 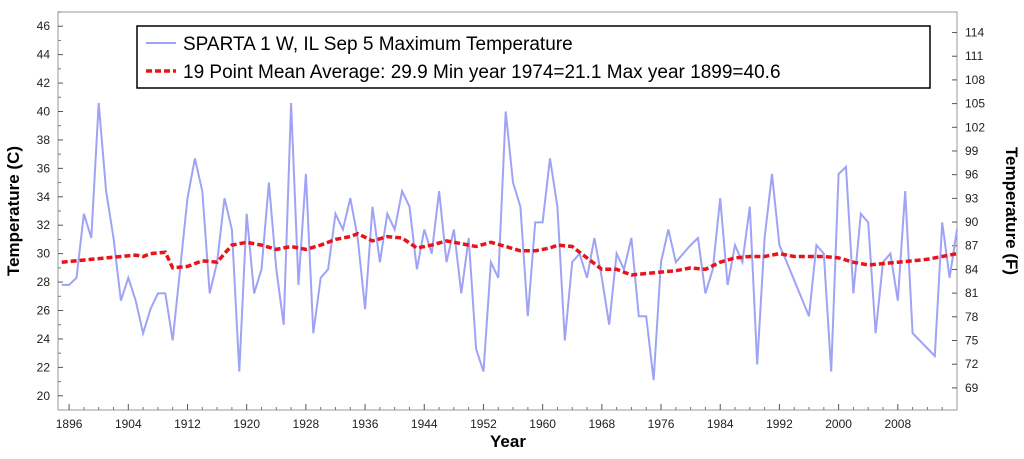 What do you see at coordinates (972, 151) in the screenshot?
I see `y2-tick-label: 99` at bounding box center [972, 151].